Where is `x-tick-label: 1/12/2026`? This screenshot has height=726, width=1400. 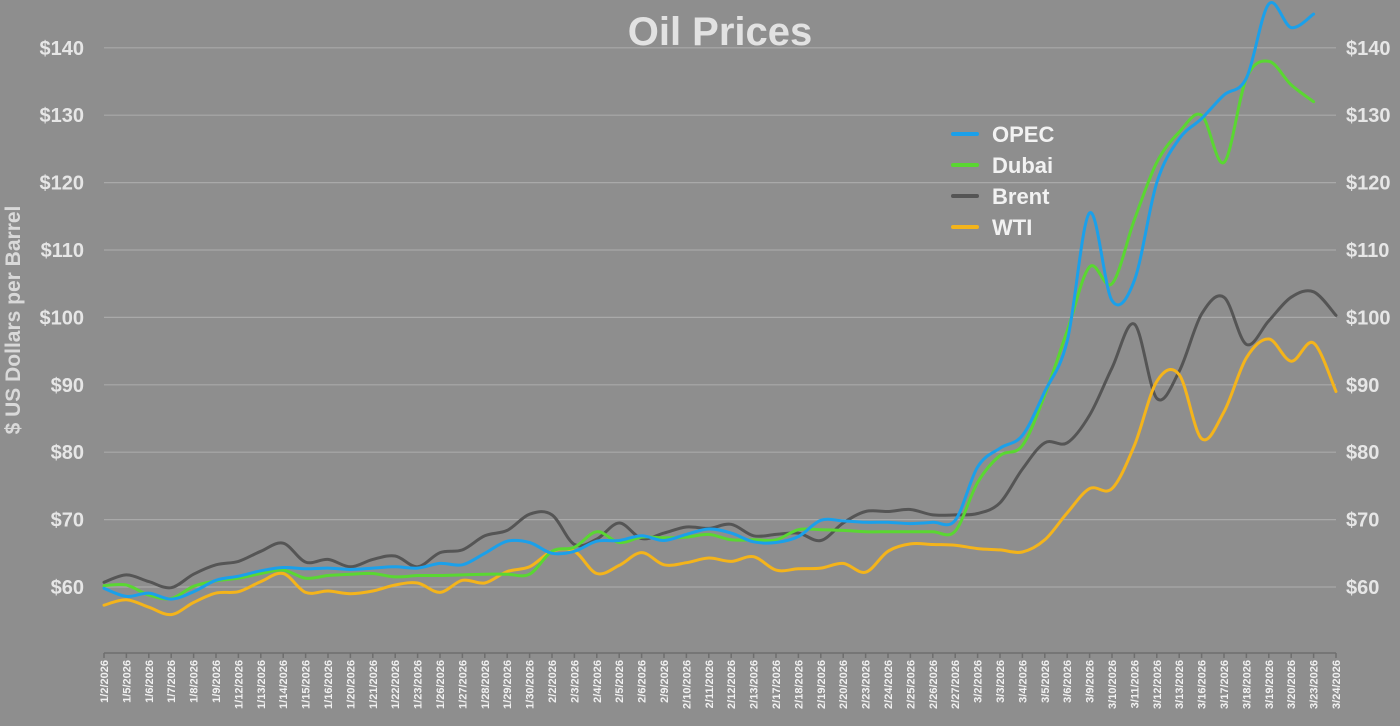 x-tick-label: 1/12/2026 is located at coordinates (239, 684).